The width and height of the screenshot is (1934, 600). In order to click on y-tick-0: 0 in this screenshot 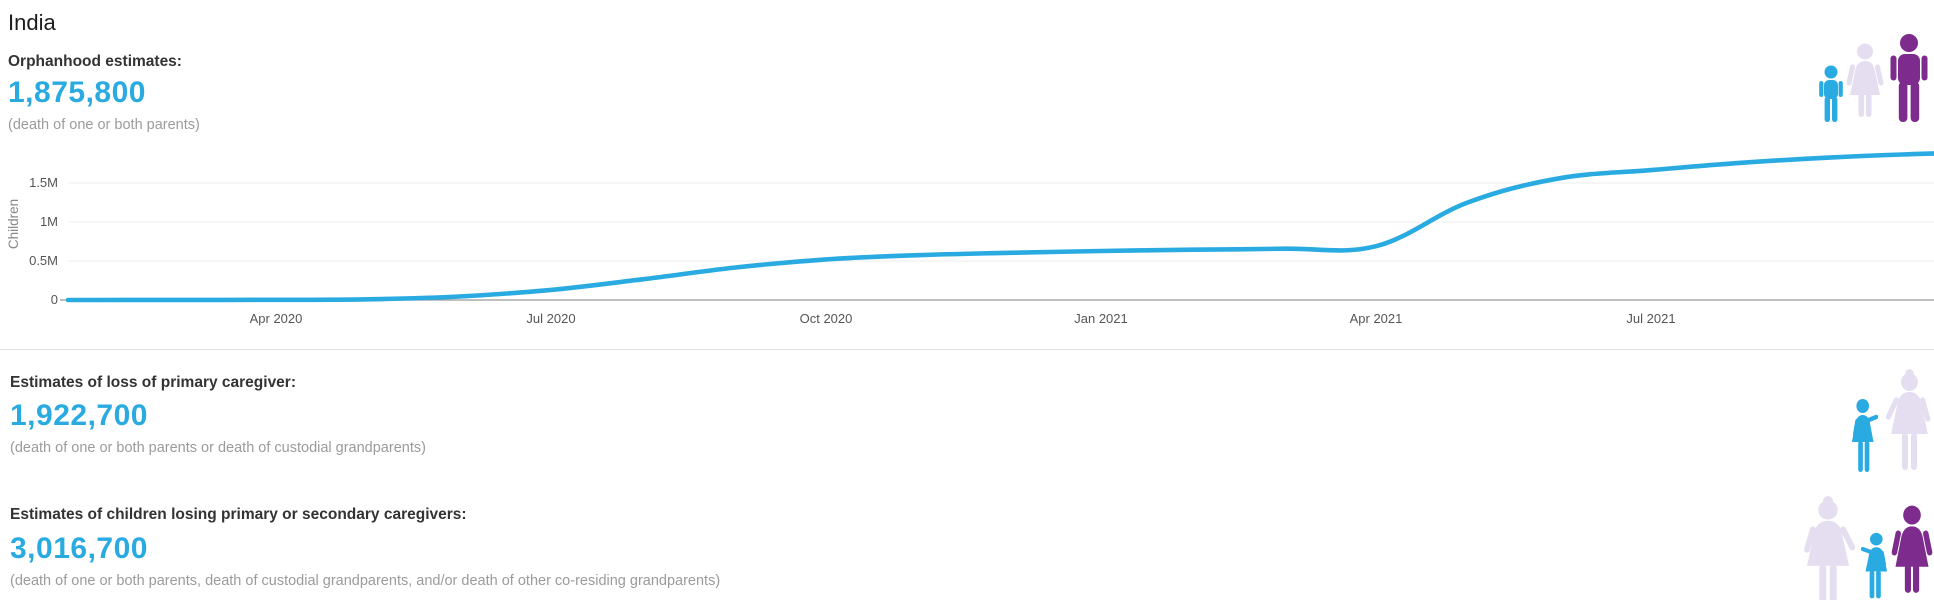, I will do `click(54, 299)`.